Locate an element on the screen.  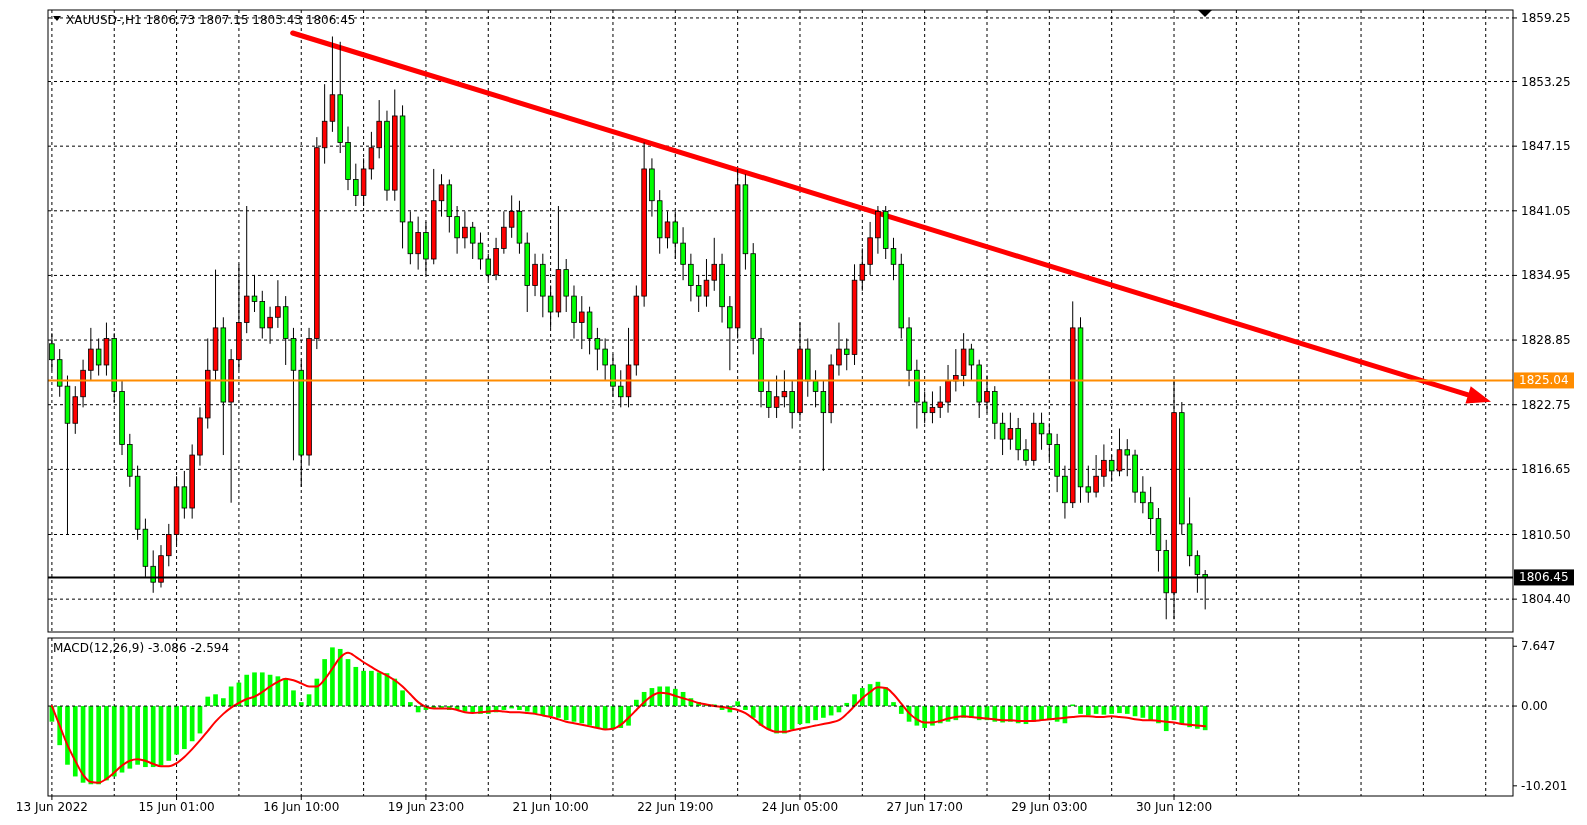
x-tick-label: 19 Jun 23:00 is located at coordinates (426, 807).